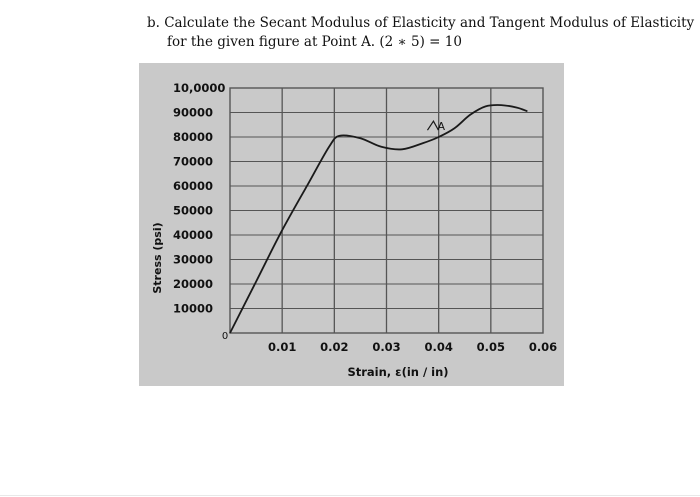 Image resolution: width=700 pixels, height=497 pixels. Describe the element at coordinates (193, 235) in the screenshot. I see `y-tick-label: 40000` at that location.